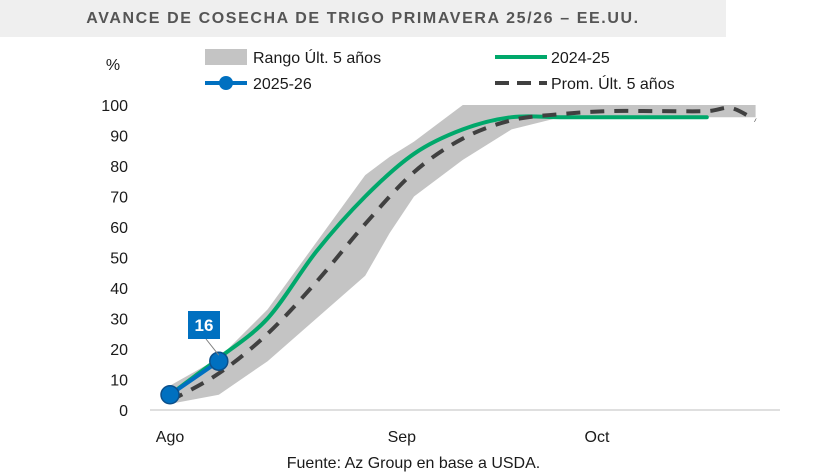 This screenshot has height=473, width=827. I want to click on annotation-leader, so click(212, 347).